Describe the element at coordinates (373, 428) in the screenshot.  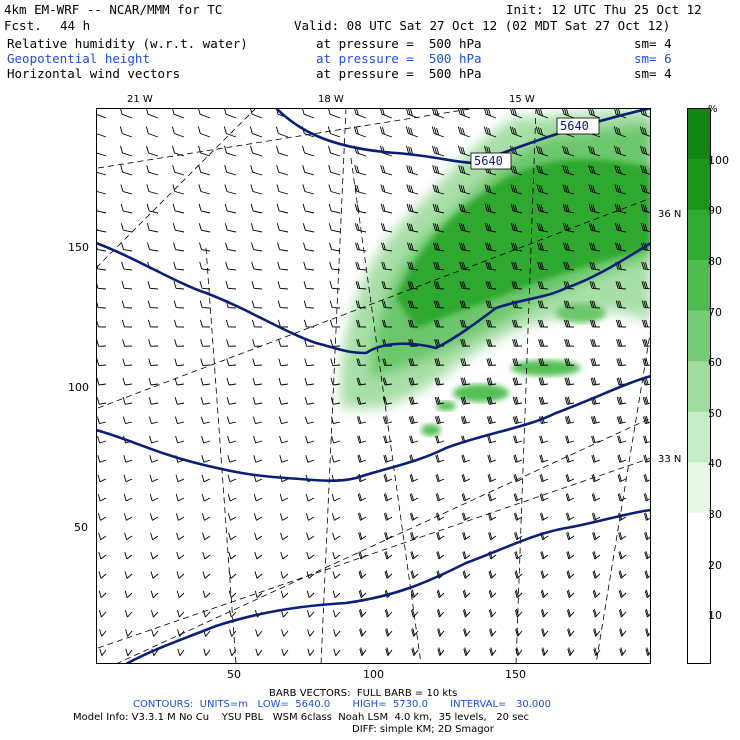
I see `contour-line` at that location.